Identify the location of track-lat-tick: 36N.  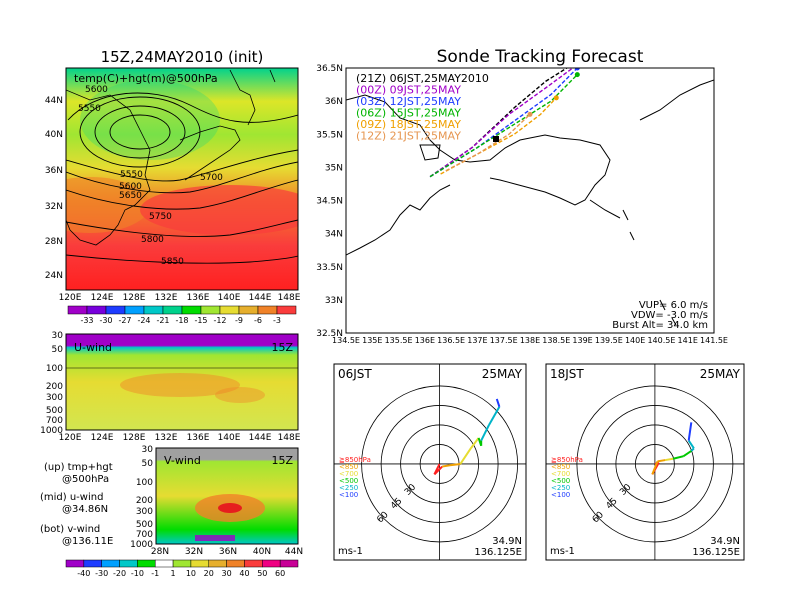
(334, 102).